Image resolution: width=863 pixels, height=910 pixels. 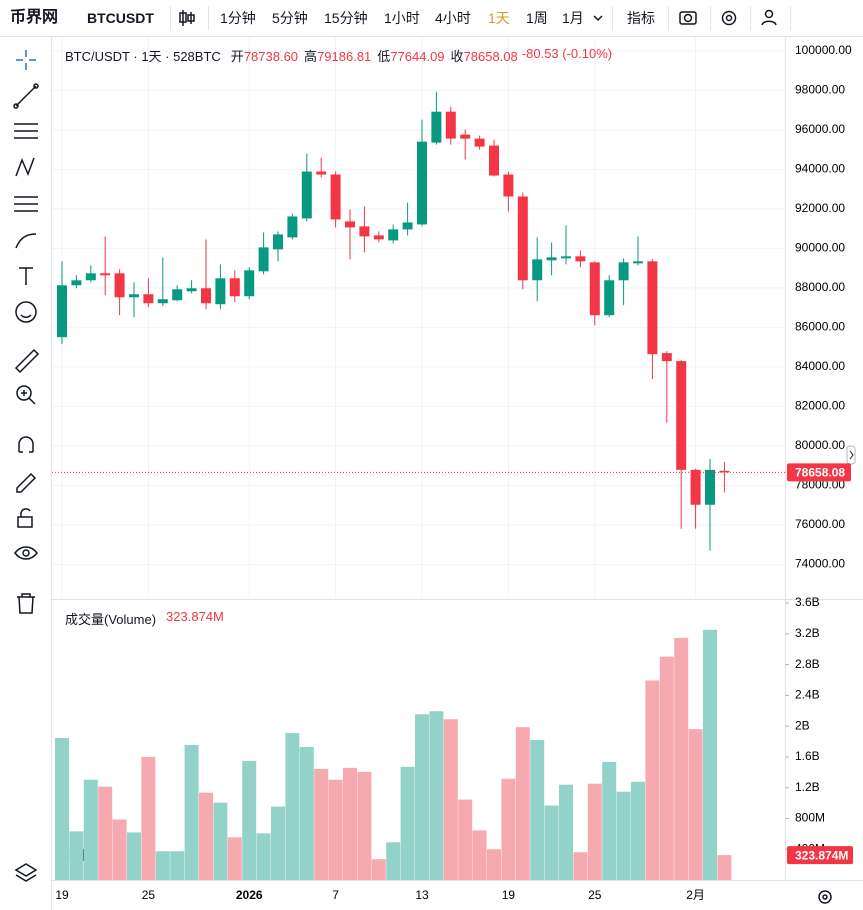 What do you see at coordinates (237, 56) in the screenshot?
I see `ohlc-name: 开` at bounding box center [237, 56].